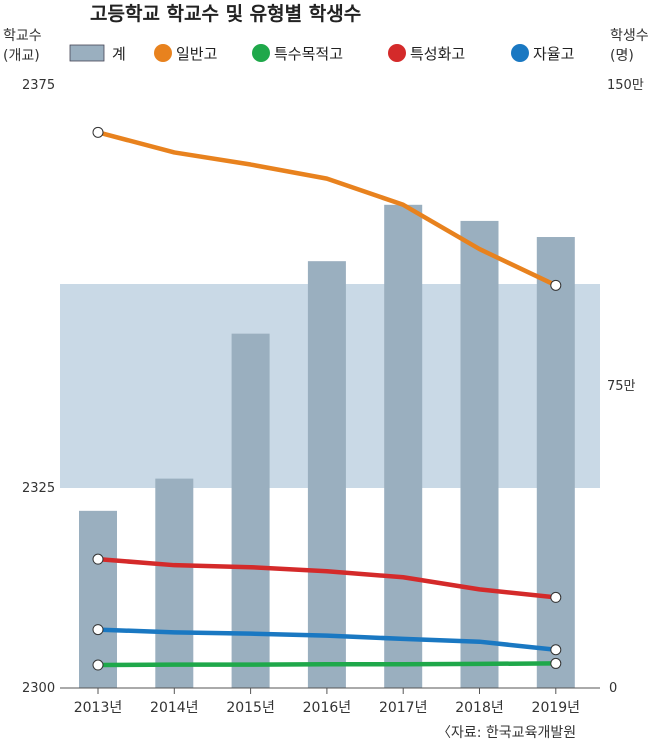 This screenshot has width=660, height=745. What do you see at coordinates (556, 708) in the screenshot?
I see `x-tick-label-2019년: 2019년` at bounding box center [556, 708].